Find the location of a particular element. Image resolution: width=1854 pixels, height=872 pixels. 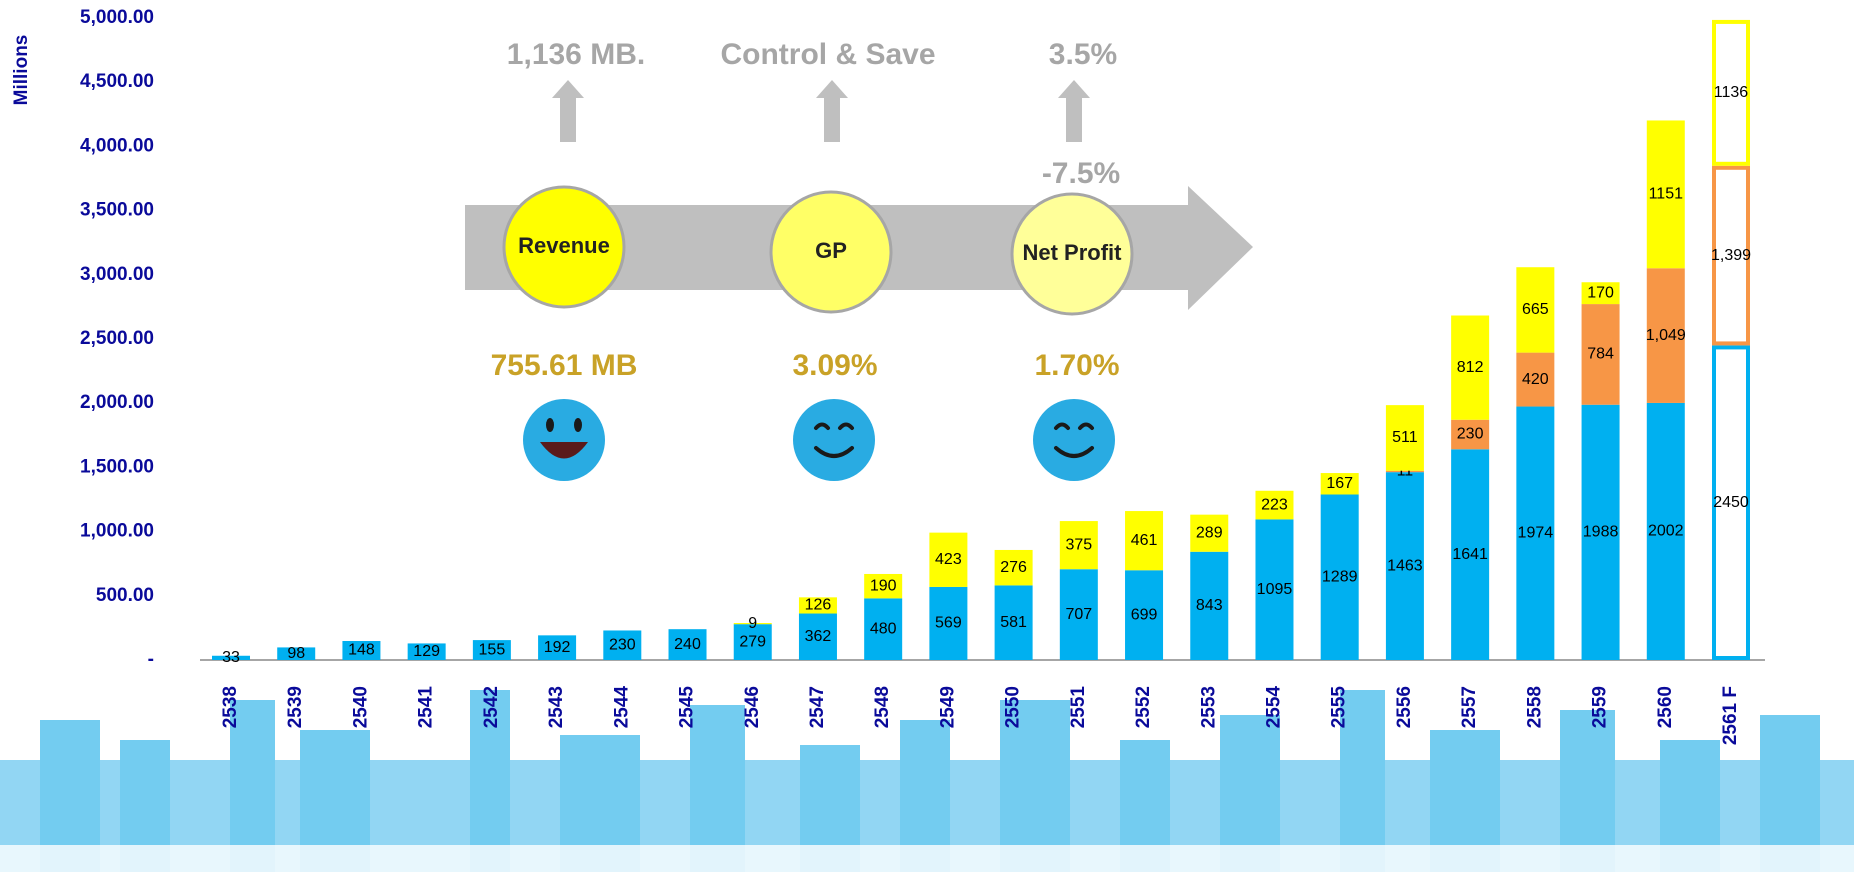

y-tick-label: 3,000.00 is located at coordinates (117, 274).